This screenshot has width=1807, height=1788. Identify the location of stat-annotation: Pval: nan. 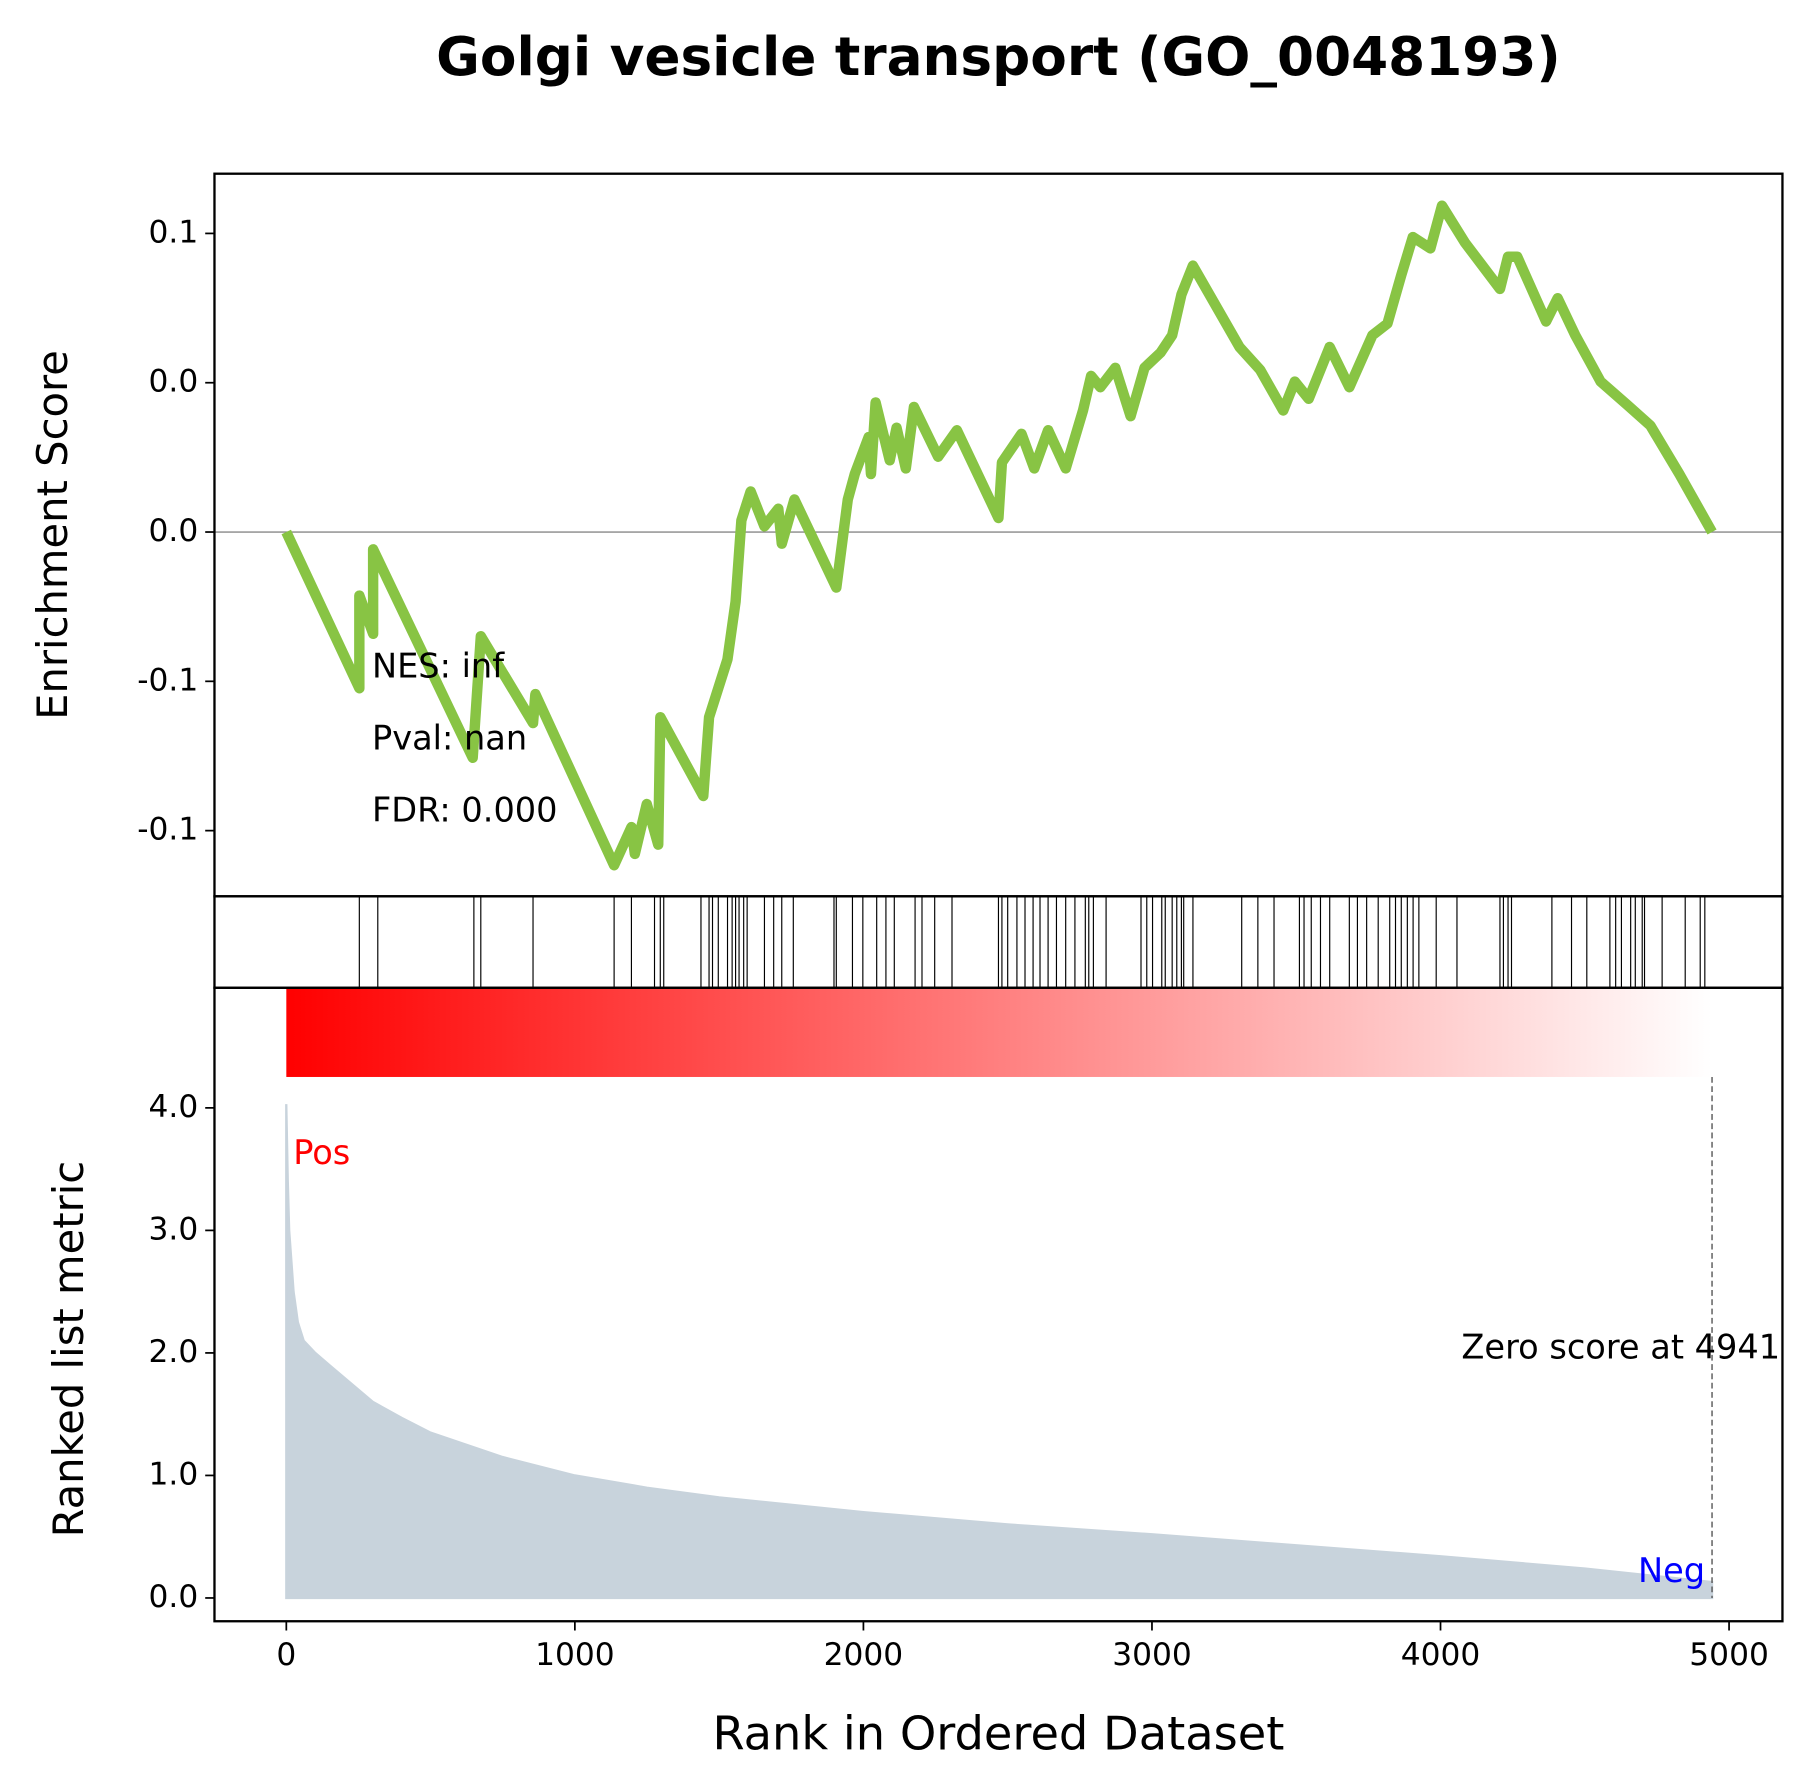
(449, 737).